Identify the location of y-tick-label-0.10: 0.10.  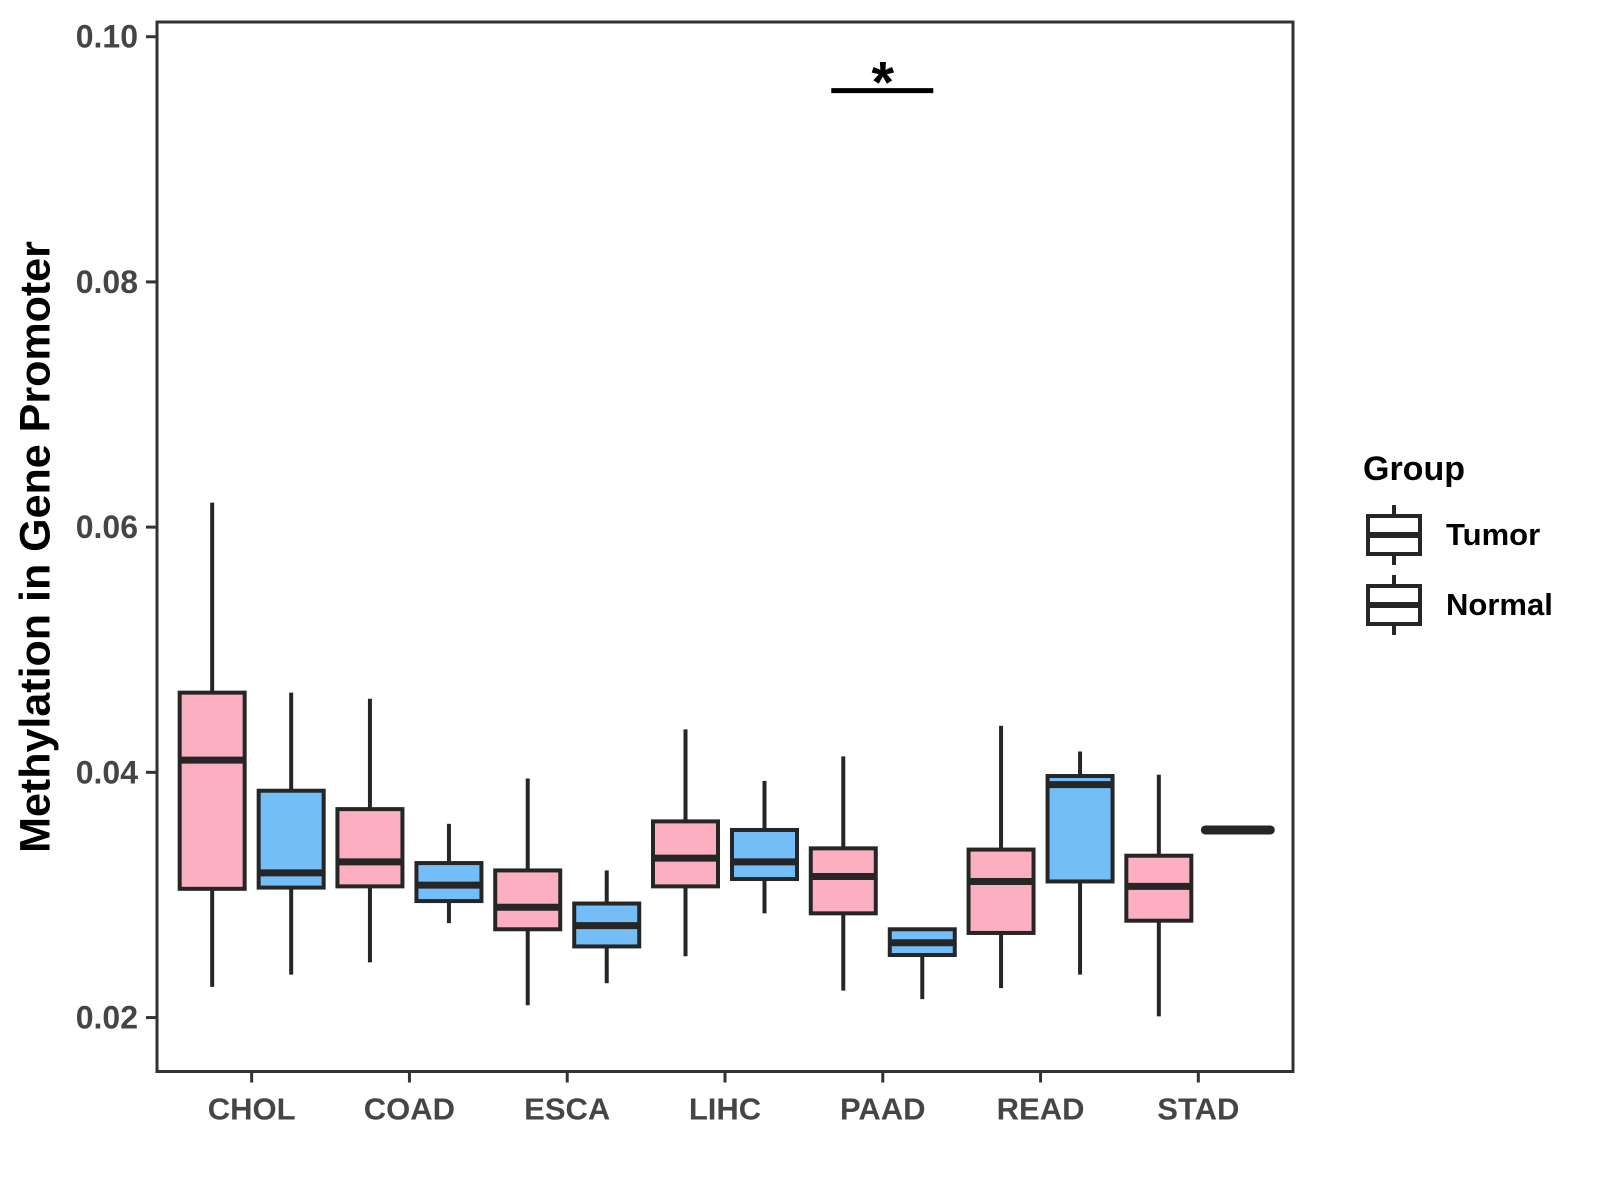
(107, 37).